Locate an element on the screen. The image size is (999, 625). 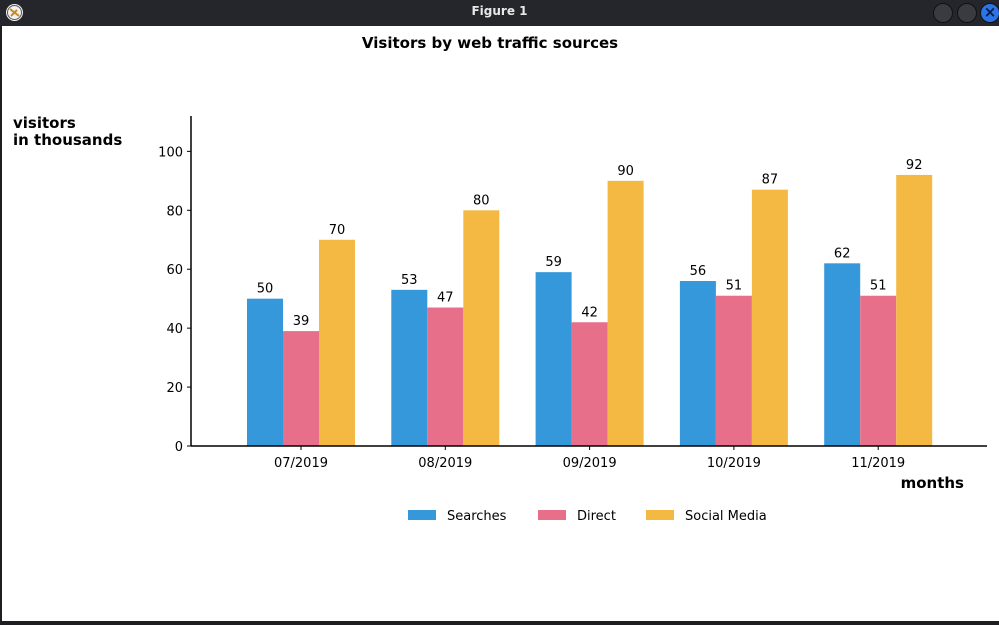
window-titlebar: Figure 1 × is located at coordinates (499, 13).